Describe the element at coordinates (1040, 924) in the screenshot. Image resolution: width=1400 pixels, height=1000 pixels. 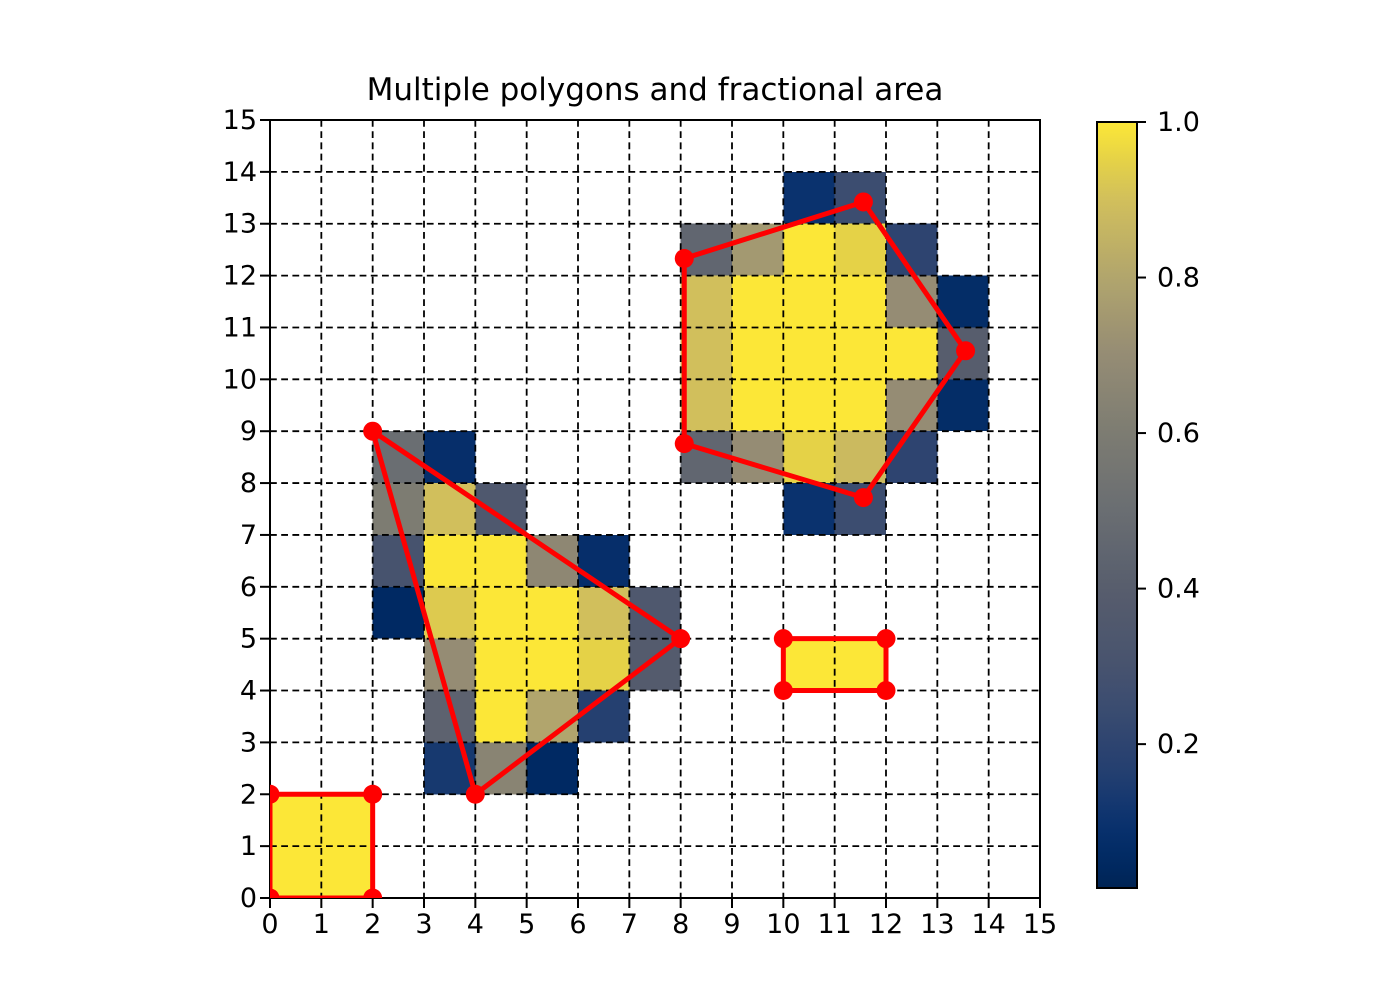
I see `x-tick-label: 15` at that location.